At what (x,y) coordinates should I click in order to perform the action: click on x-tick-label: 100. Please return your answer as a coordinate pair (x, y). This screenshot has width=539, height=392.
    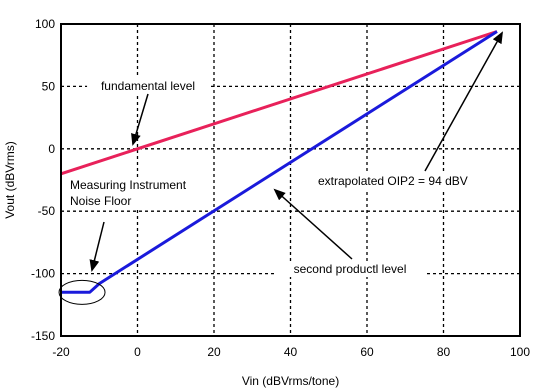
    Looking at the image, I should click on (520, 352).